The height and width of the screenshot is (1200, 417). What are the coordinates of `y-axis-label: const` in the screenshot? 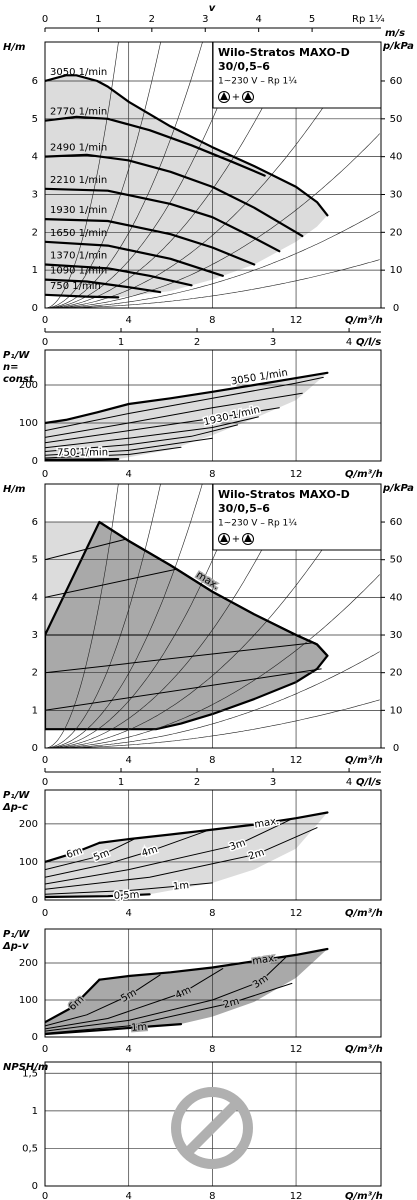 It's located at (19, 379).